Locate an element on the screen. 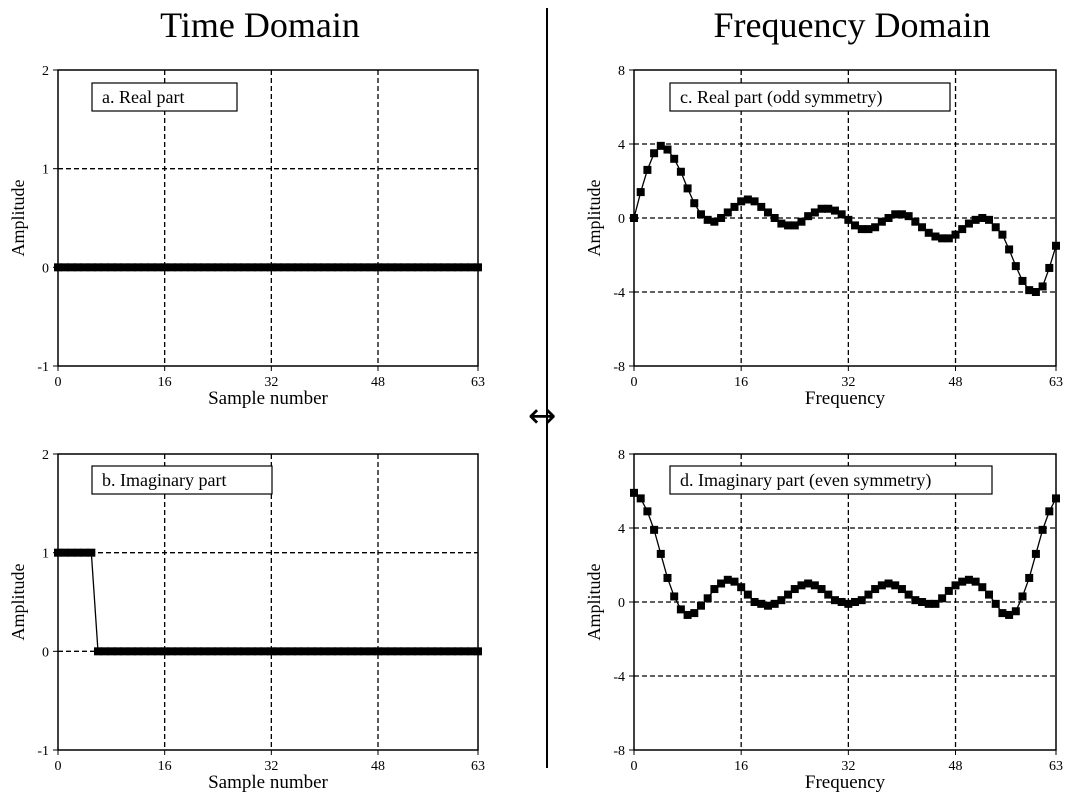  series-line is located at coordinates (268, 602).